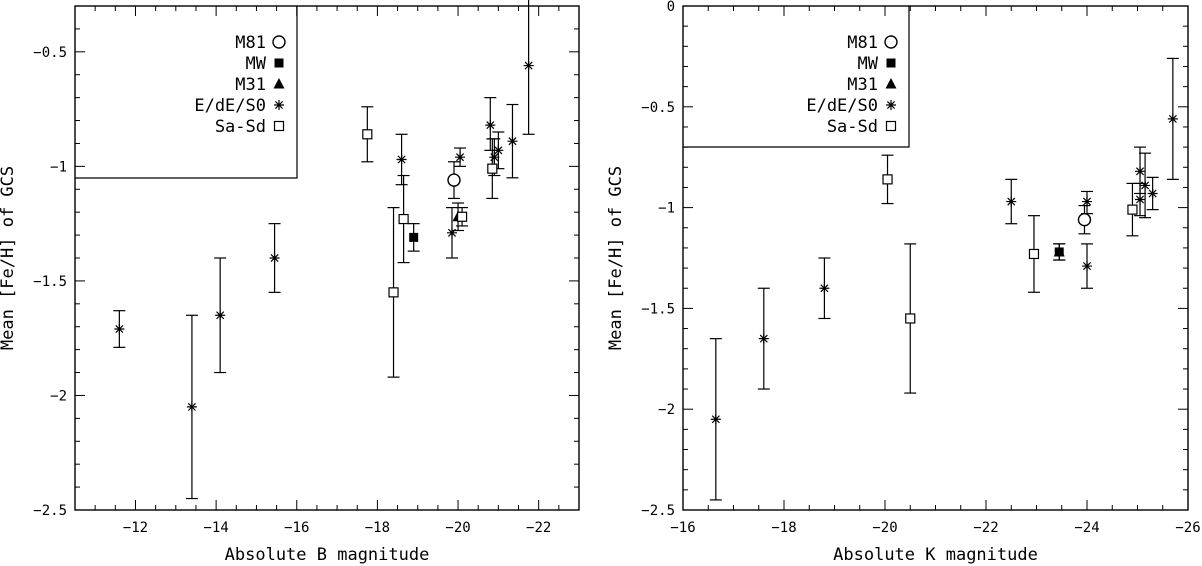  I want to click on x-tick-label: −26, so click(1187, 528).